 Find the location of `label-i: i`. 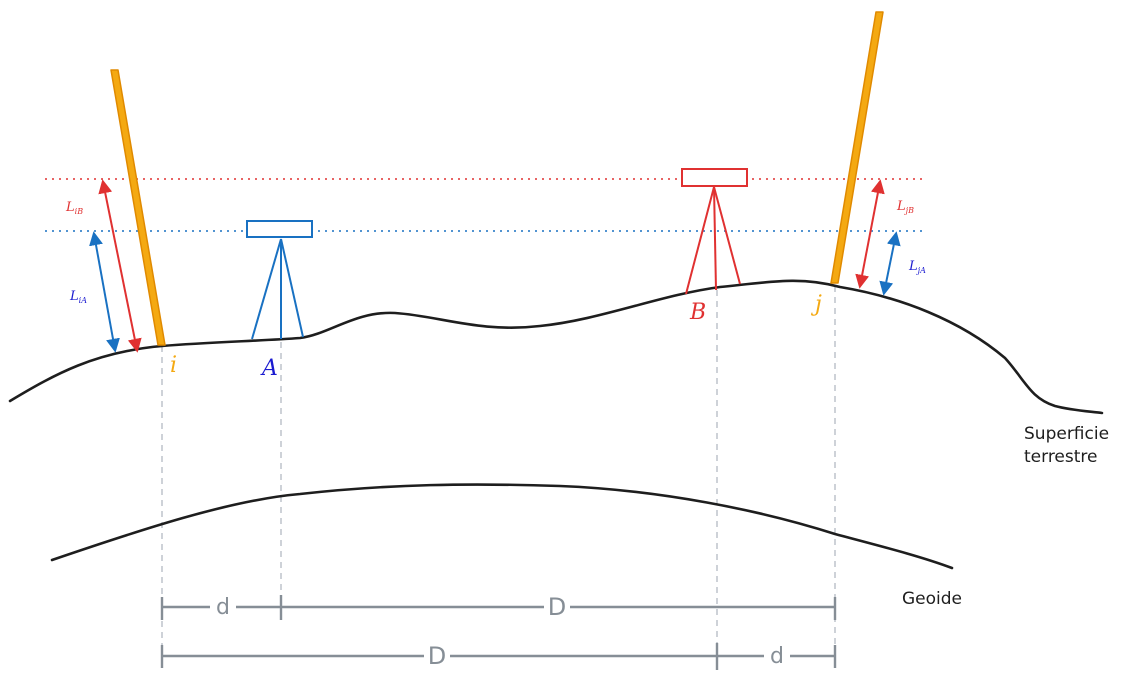

label-i: i is located at coordinates (173, 365).